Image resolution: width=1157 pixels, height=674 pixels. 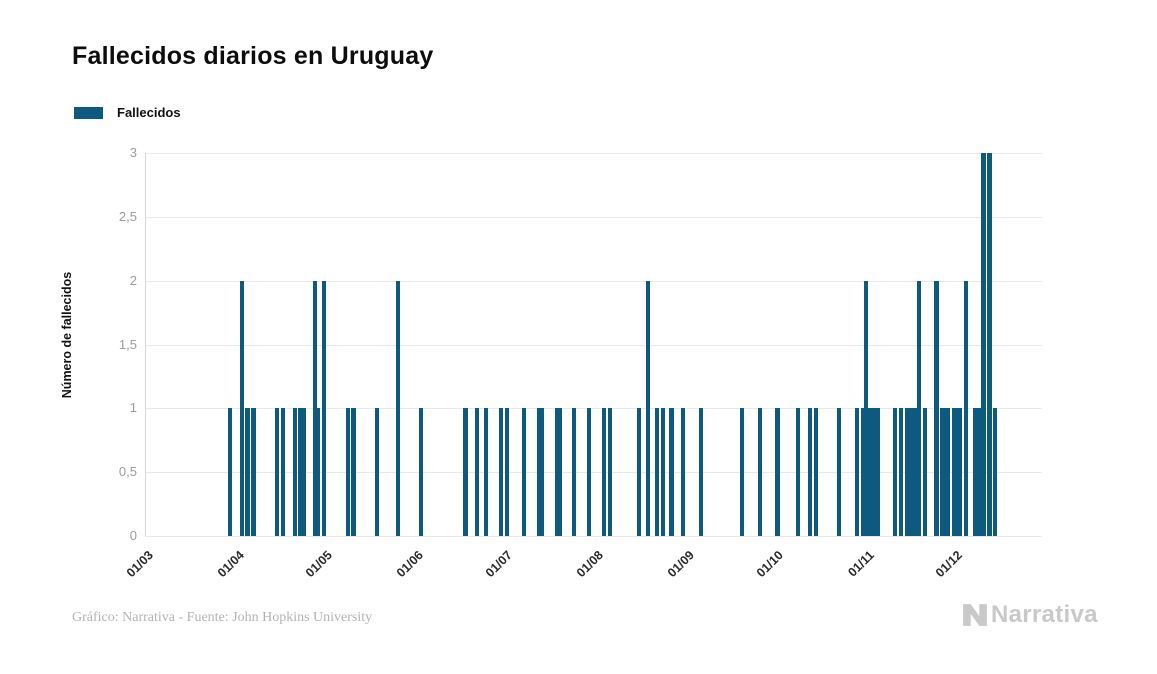 I want to click on x-tick-label: 01/11, so click(x=861, y=564).